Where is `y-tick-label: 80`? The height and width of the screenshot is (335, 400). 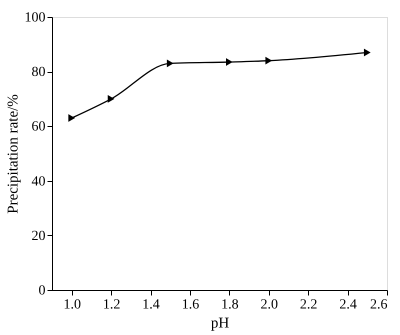
y-tick-label: 80 is located at coordinates (39, 72).